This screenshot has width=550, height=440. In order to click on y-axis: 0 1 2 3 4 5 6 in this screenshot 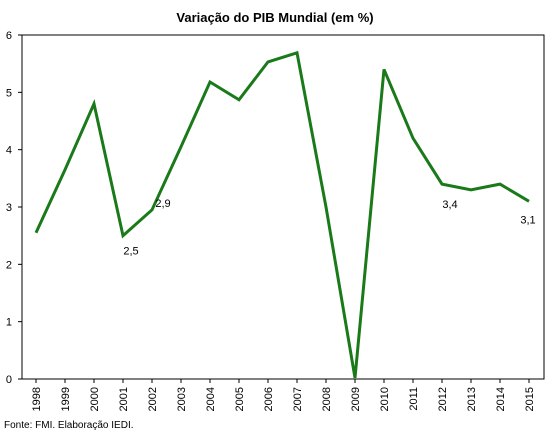, I will do `click(14, 208)`.